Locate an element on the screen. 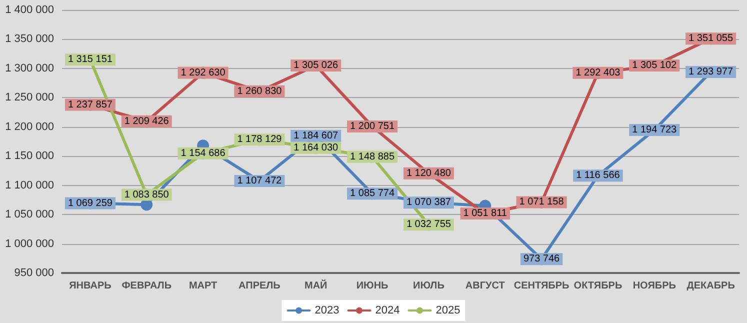  data-label: 1 184 607 is located at coordinates (316, 136).